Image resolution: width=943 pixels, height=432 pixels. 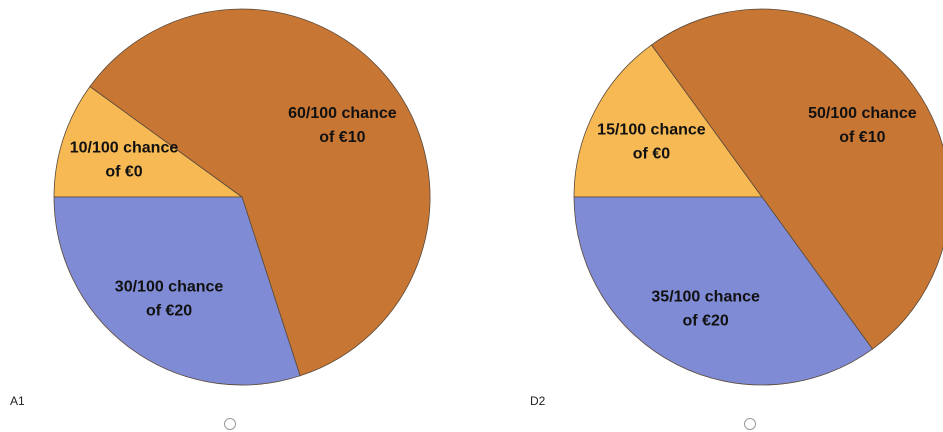 I want to click on slice-label: 15/100 chance, so click(x=651, y=130).